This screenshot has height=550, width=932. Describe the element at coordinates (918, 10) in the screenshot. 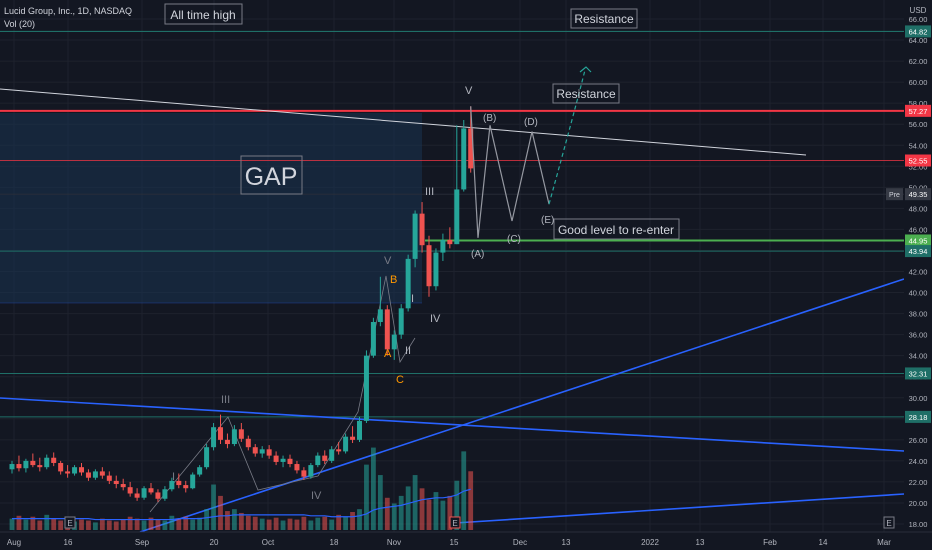

I see `currency-label: USD` at that location.